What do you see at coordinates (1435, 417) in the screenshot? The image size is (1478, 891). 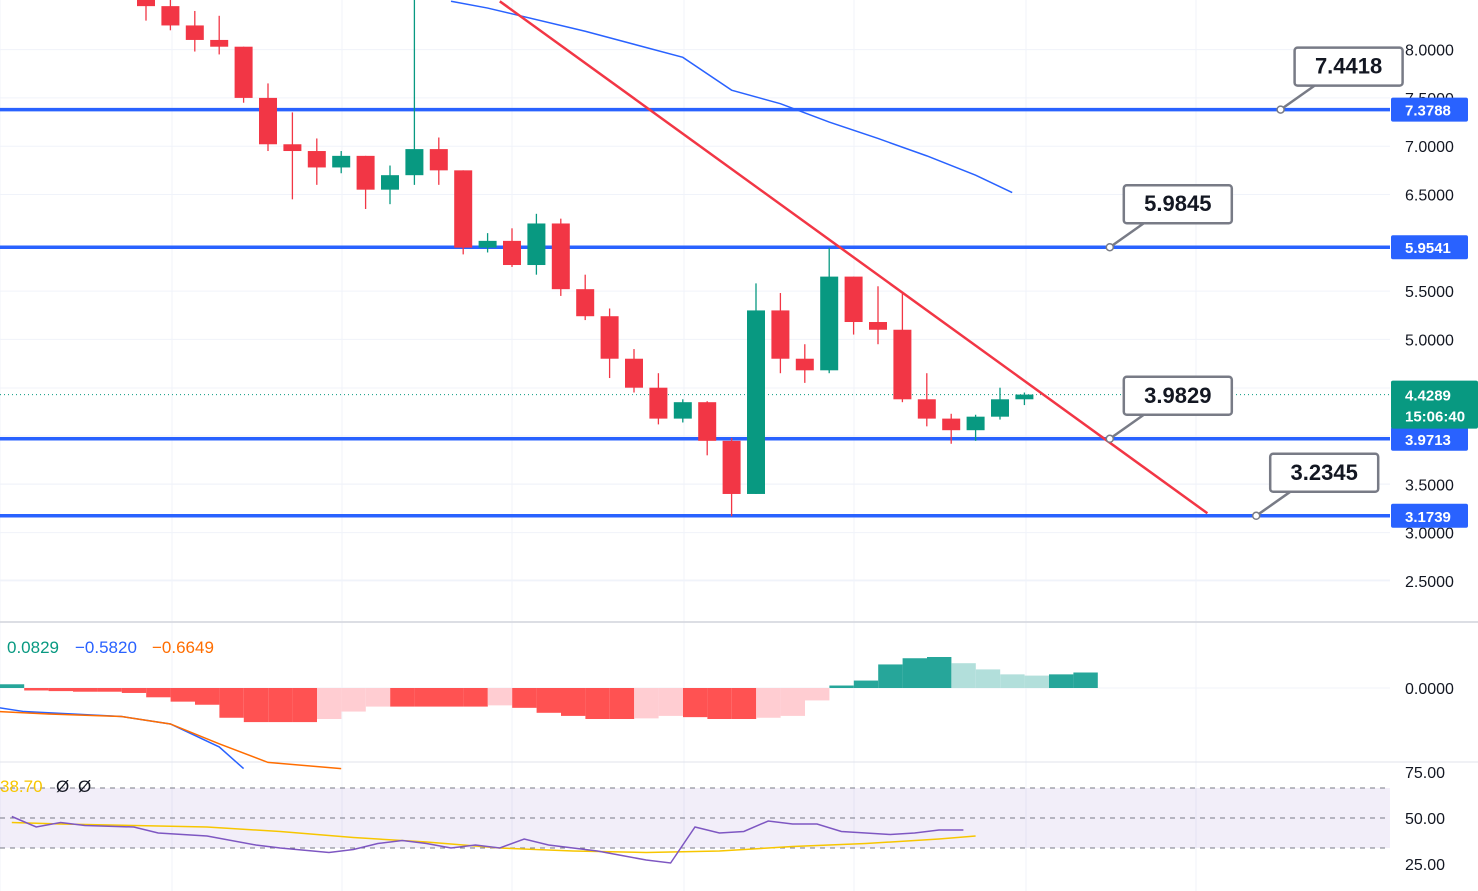 I see `countdown-label: 15:06:40` at bounding box center [1435, 417].